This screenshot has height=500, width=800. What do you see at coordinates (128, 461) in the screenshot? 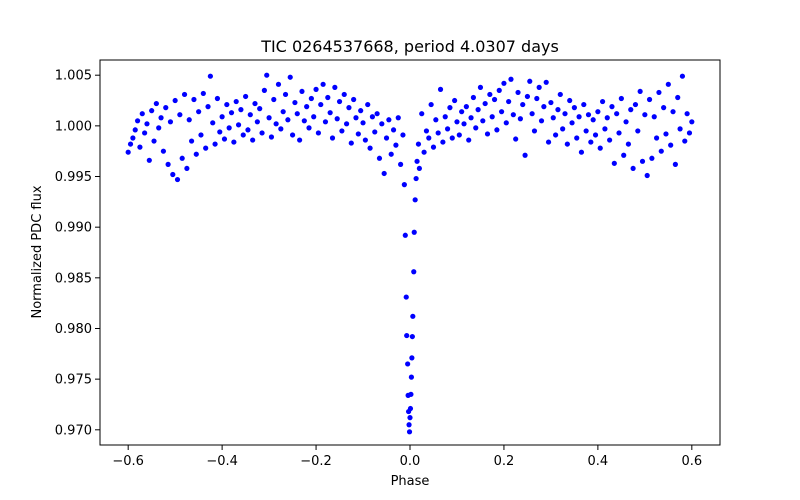
I see `x-tick-label: −0.6` at bounding box center [128, 461].